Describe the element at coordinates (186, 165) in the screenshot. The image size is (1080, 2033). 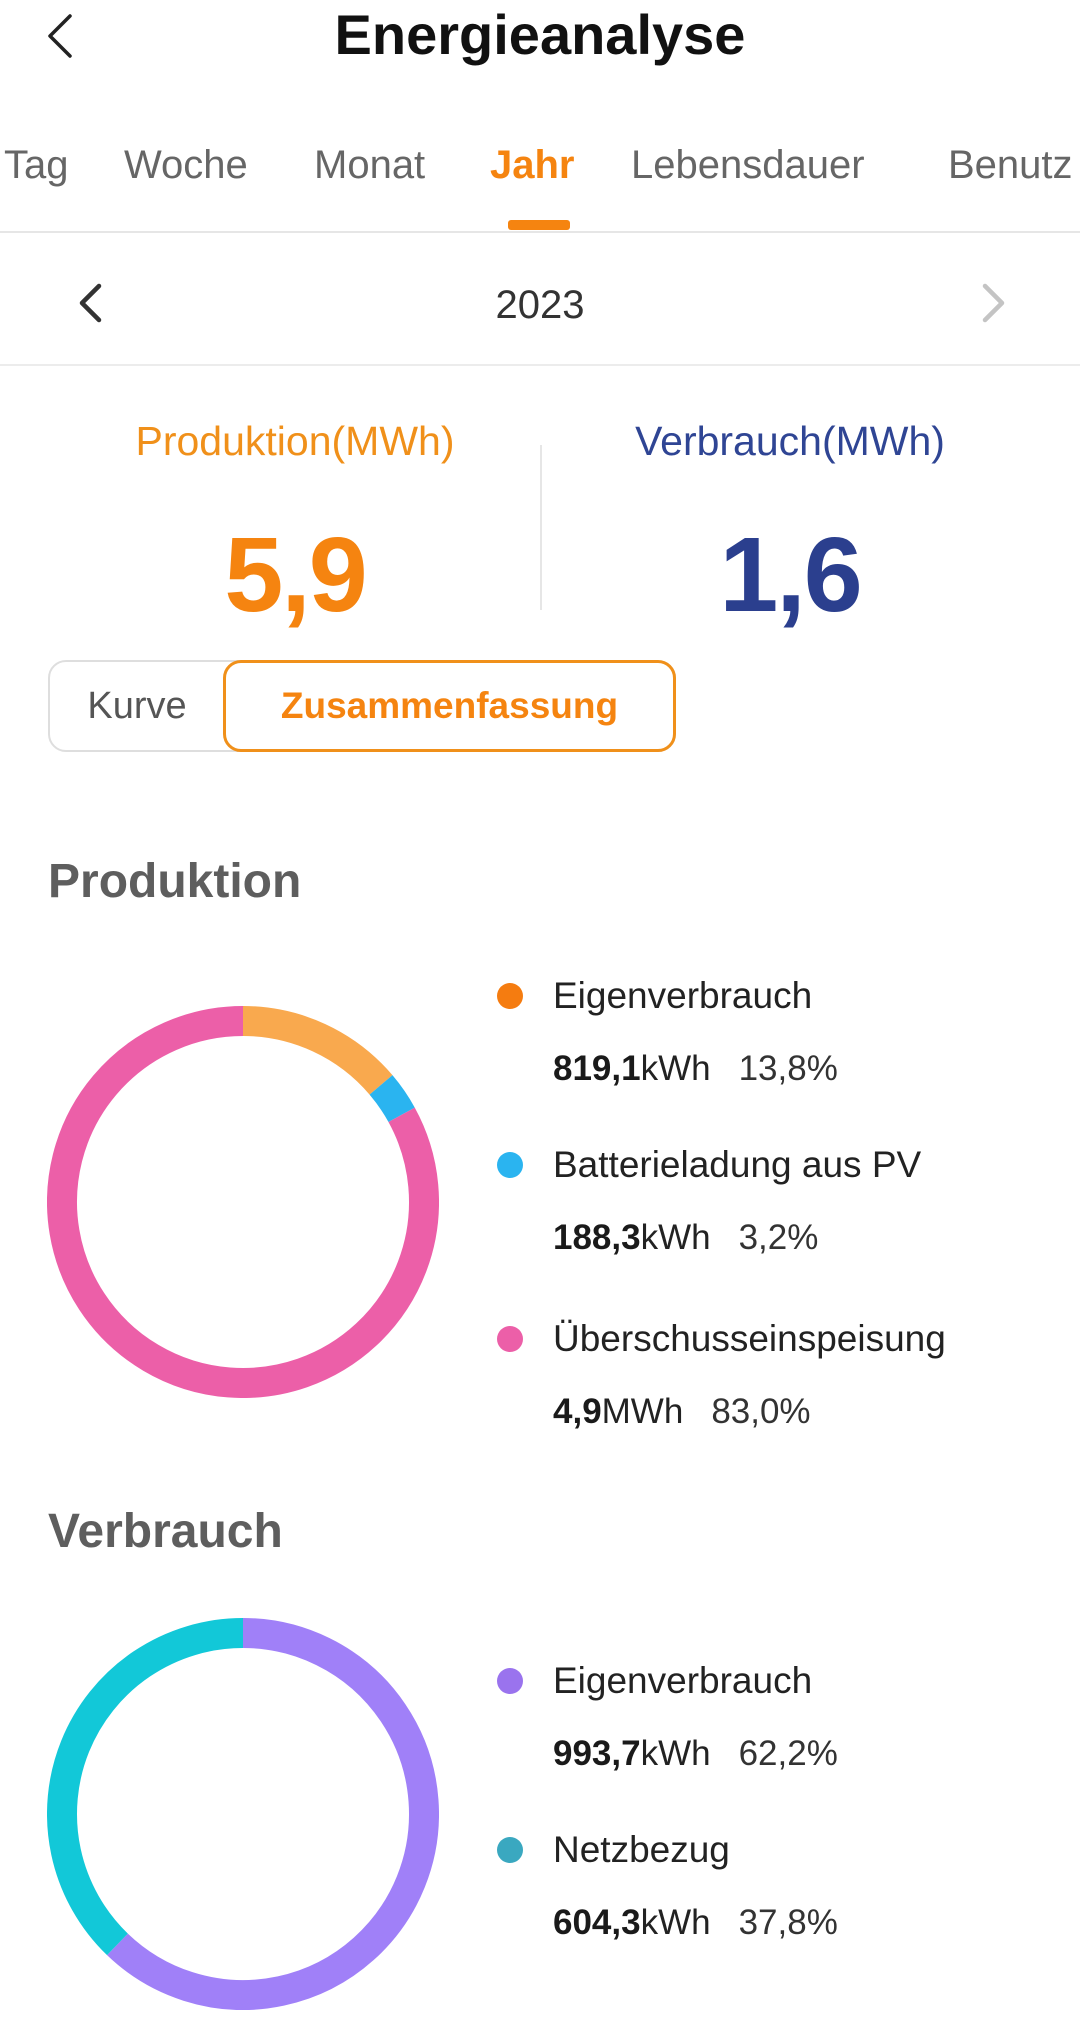
I see `tab-week: Woche` at that location.